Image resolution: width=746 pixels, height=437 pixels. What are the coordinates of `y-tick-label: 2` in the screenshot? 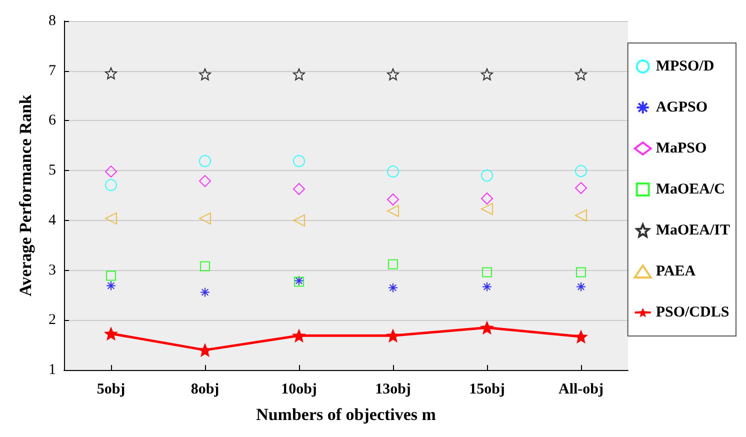 It's located at (52, 320).